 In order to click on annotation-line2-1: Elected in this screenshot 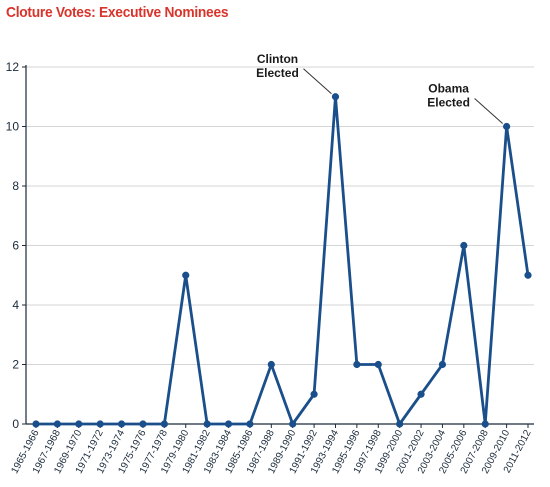, I will do `click(448, 103)`.